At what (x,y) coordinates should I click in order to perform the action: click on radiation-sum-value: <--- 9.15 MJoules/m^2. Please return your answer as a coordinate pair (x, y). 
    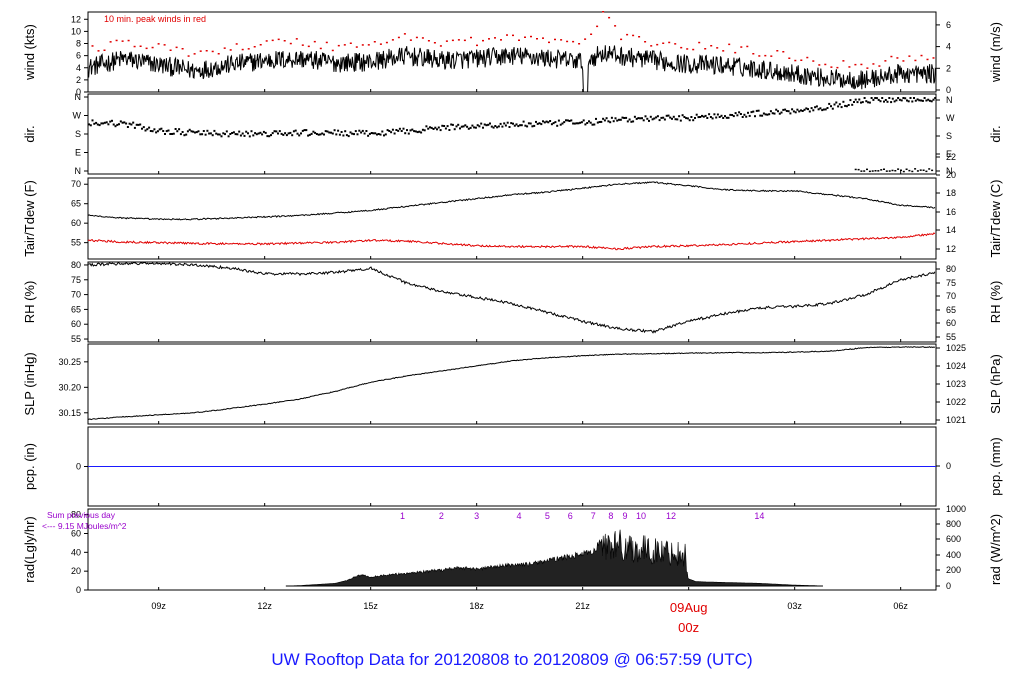
    Looking at the image, I should click on (84, 526).